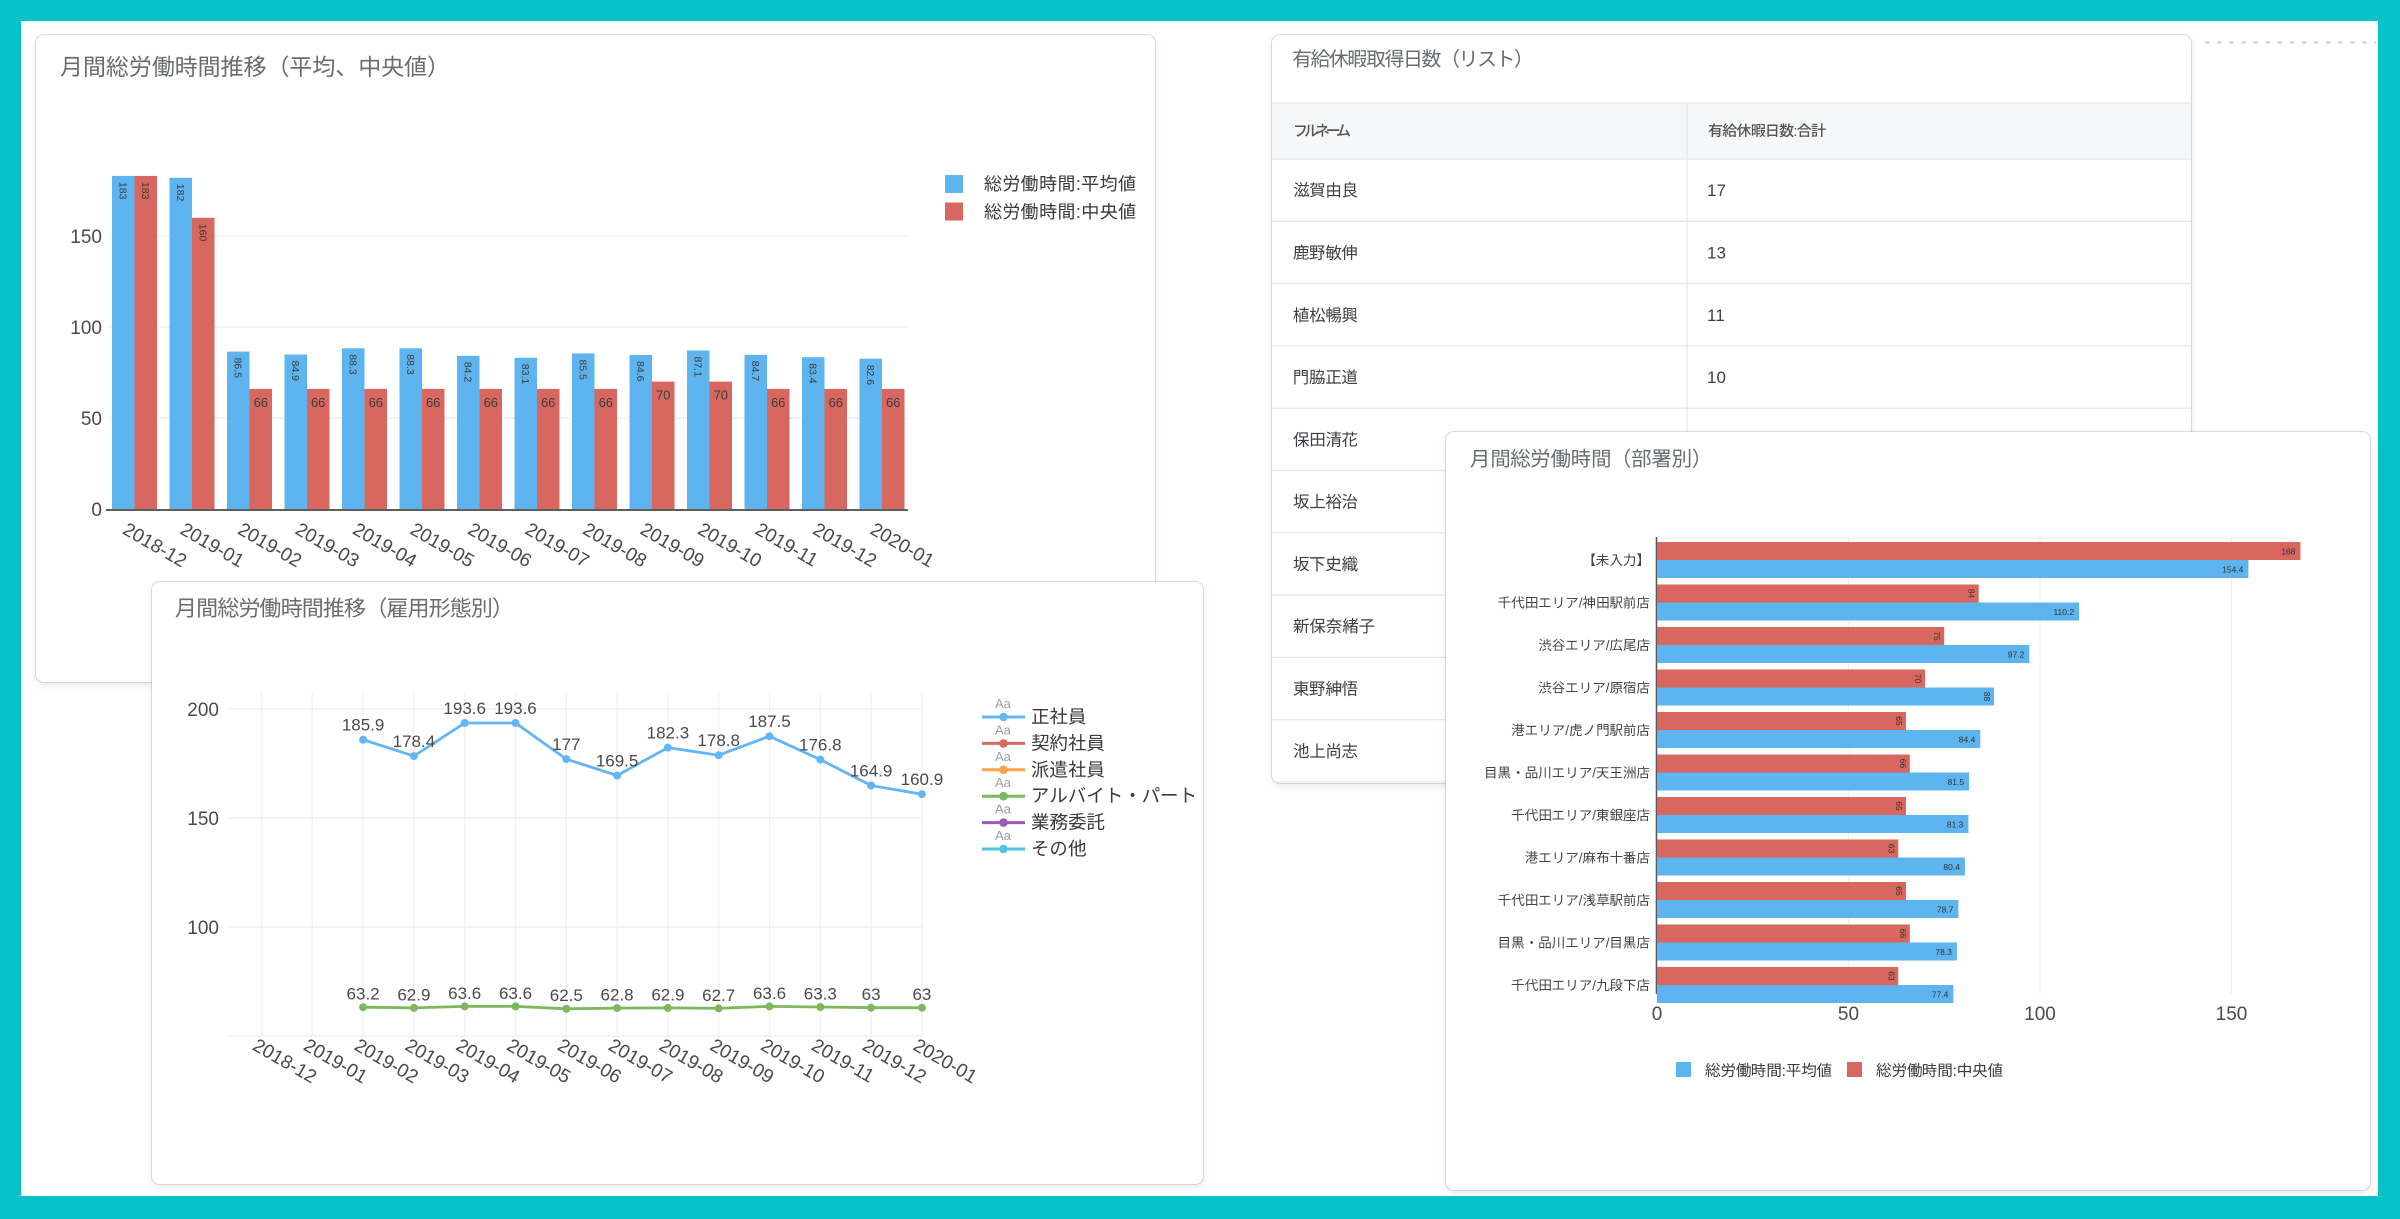 The height and width of the screenshot is (1219, 2400). I want to click on svg-text: 154.4, so click(2233, 570).